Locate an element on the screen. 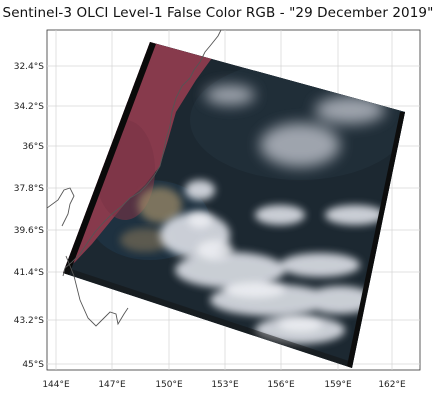 This screenshot has height=402, width=436. lon-label-144: 144°E is located at coordinates (56, 385).